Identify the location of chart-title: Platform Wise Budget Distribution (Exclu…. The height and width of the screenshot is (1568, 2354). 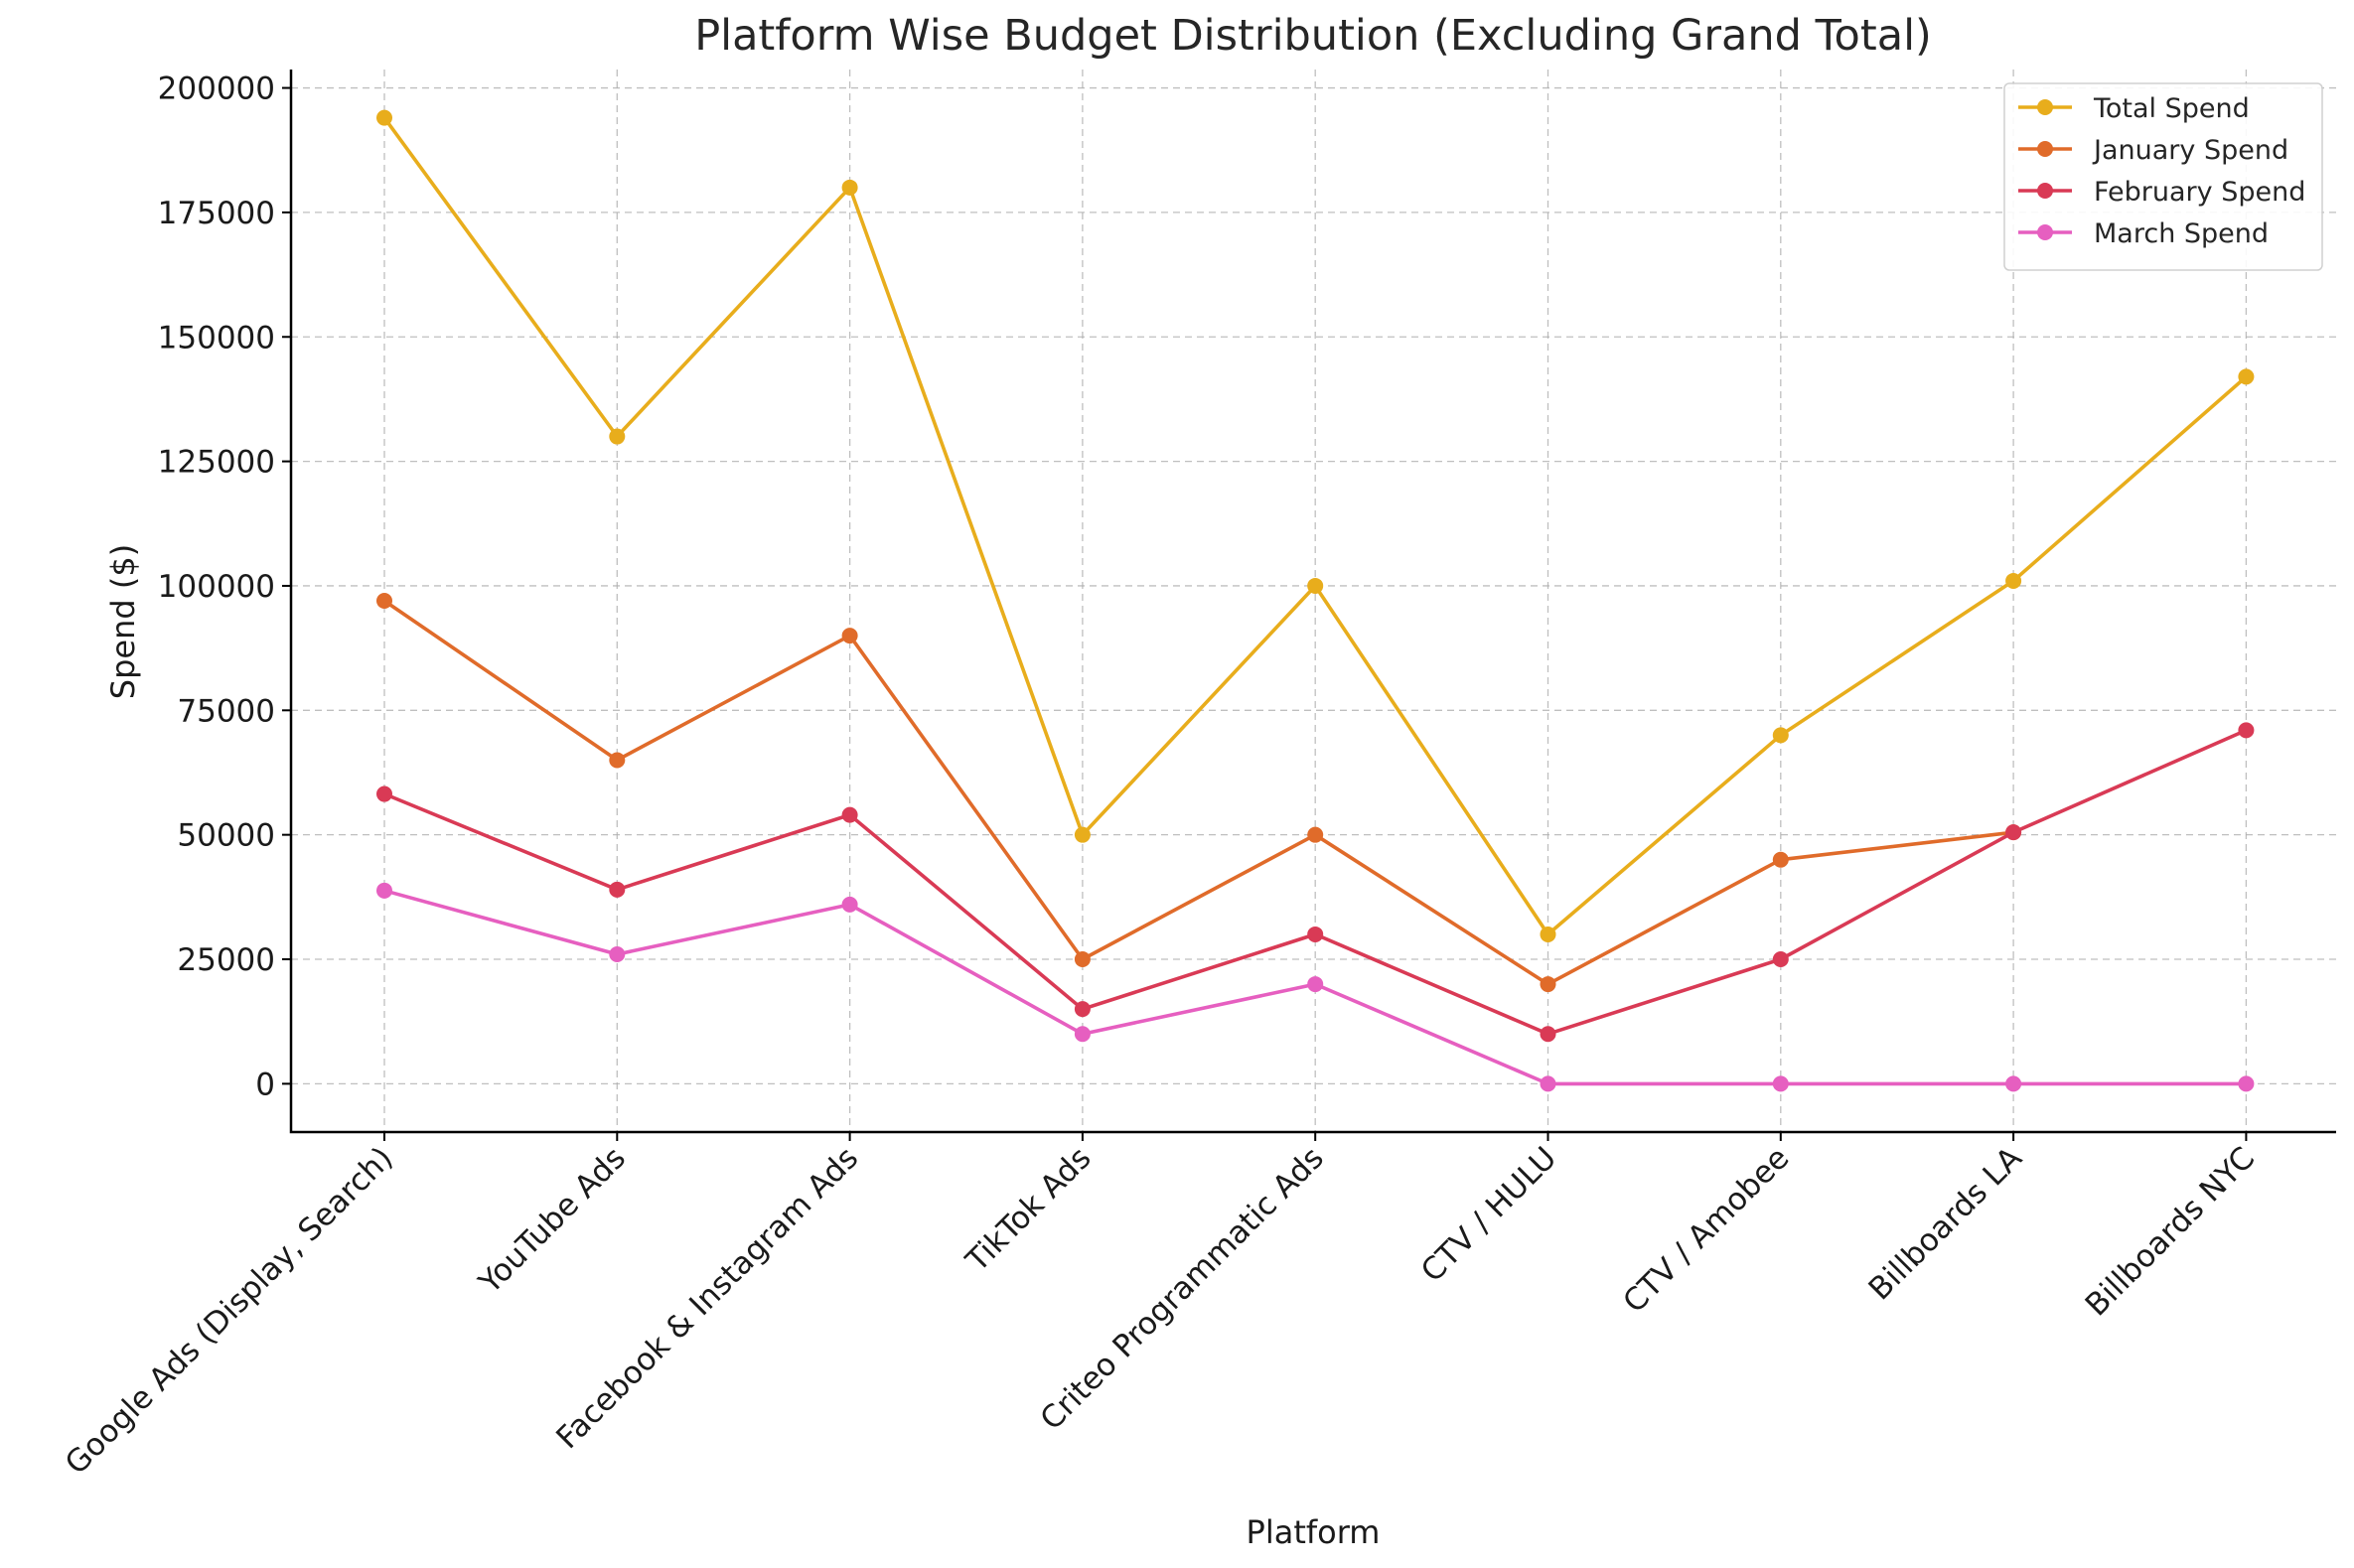
(1313, 36).